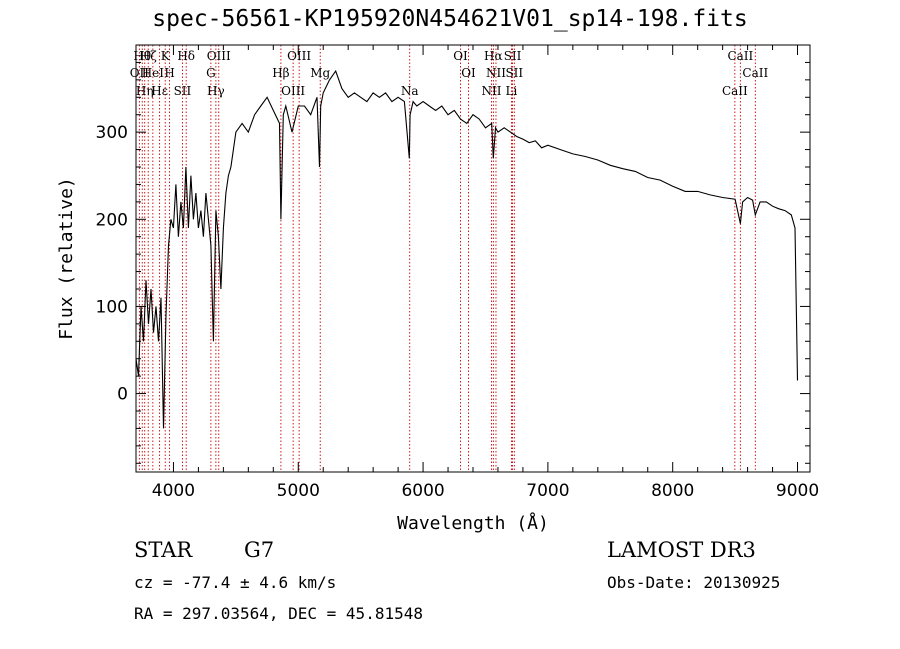 The height and width of the screenshot is (649, 900). I want to click on line-marker-label: Na, so click(410, 91).